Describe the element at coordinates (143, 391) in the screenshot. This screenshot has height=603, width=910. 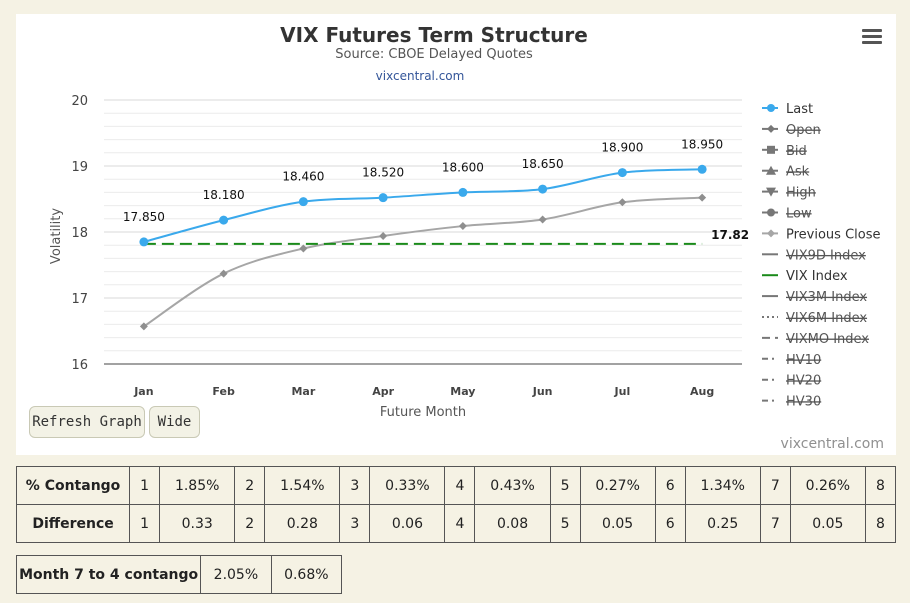
I see `x-tick-label: Jan` at that location.